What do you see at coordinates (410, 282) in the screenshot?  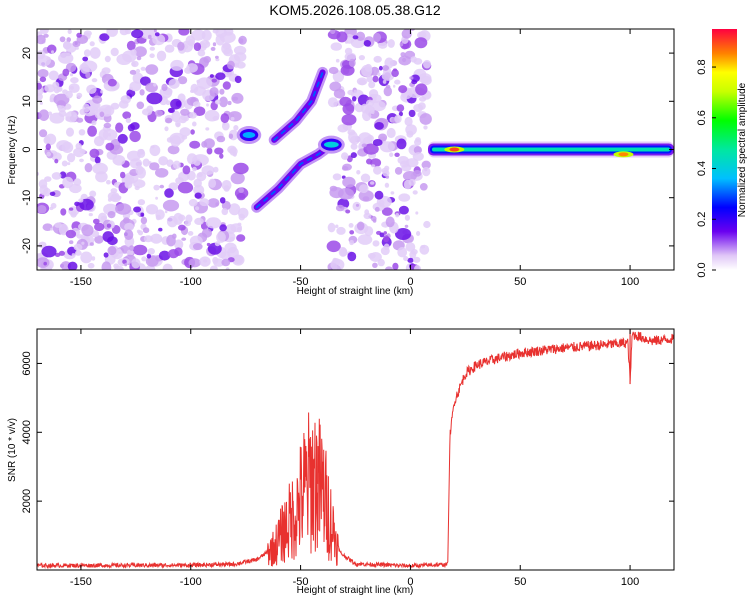 I see `x-tick-label: 0` at bounding box center [410, 282].